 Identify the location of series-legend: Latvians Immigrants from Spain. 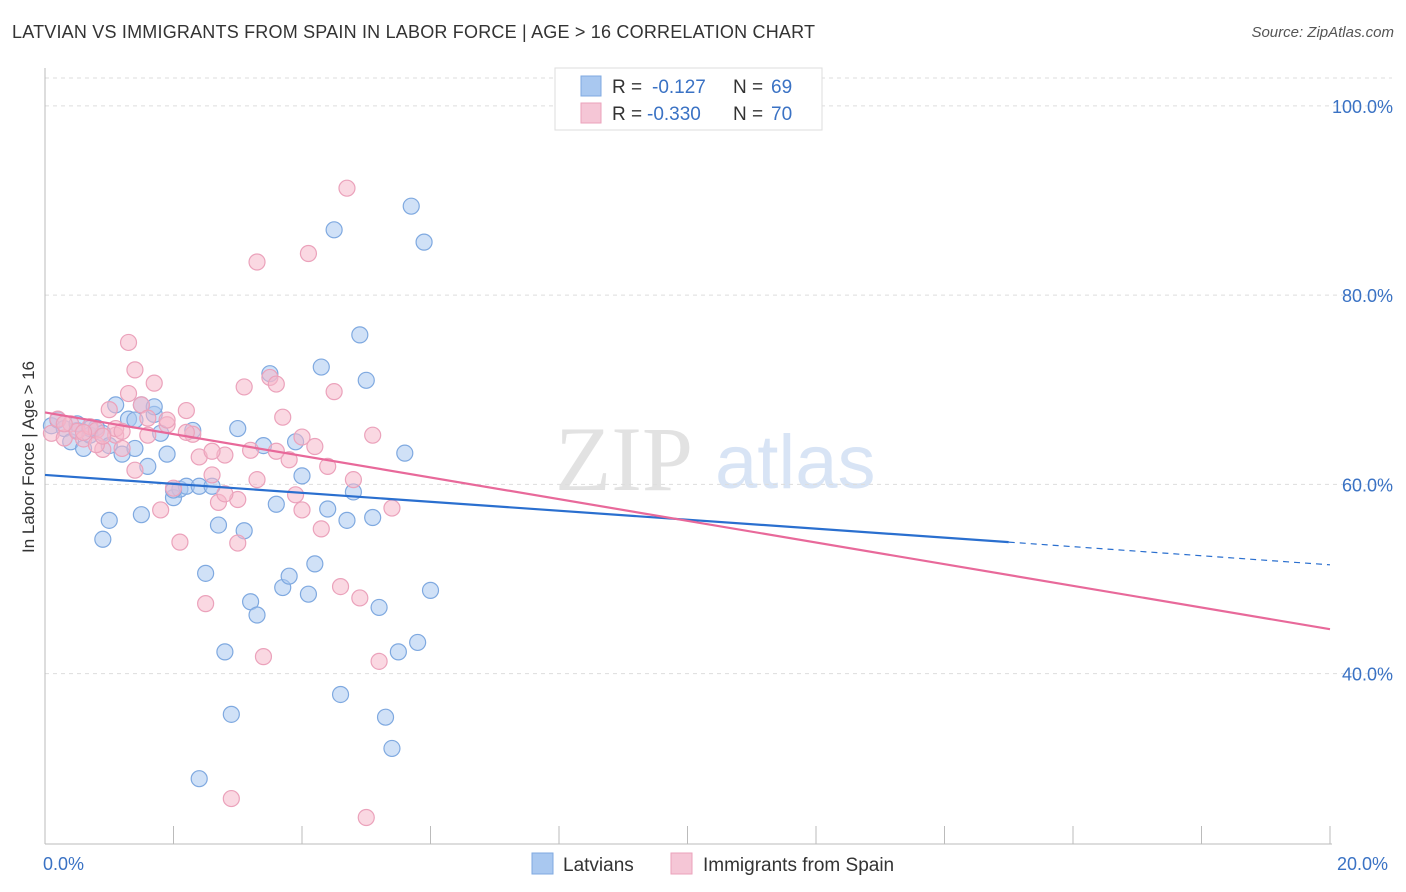
(712, 864).